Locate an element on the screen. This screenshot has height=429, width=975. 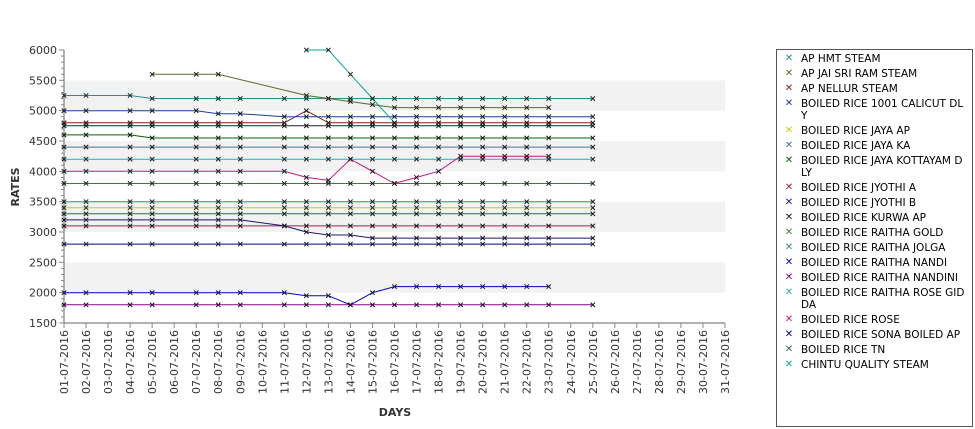
legend-label: BOILED RICE TN is located at coordinates (843, 350).